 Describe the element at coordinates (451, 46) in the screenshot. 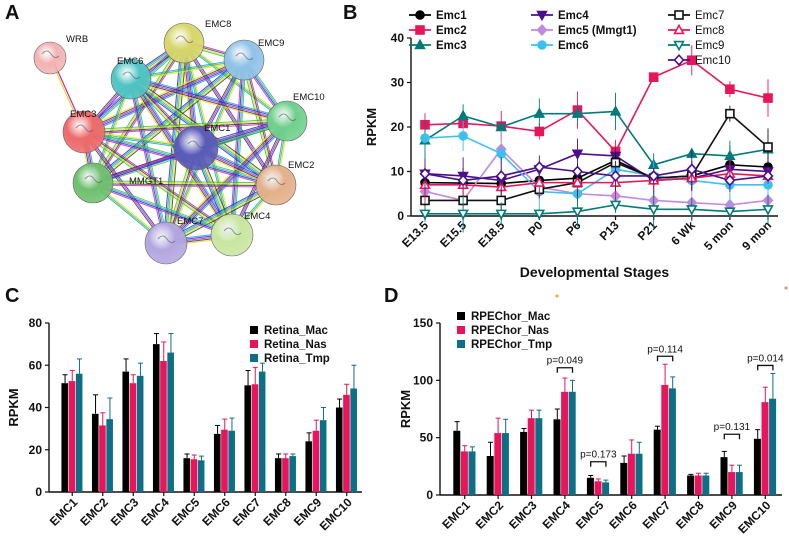

I see `legend-label: Emc3` at that location.